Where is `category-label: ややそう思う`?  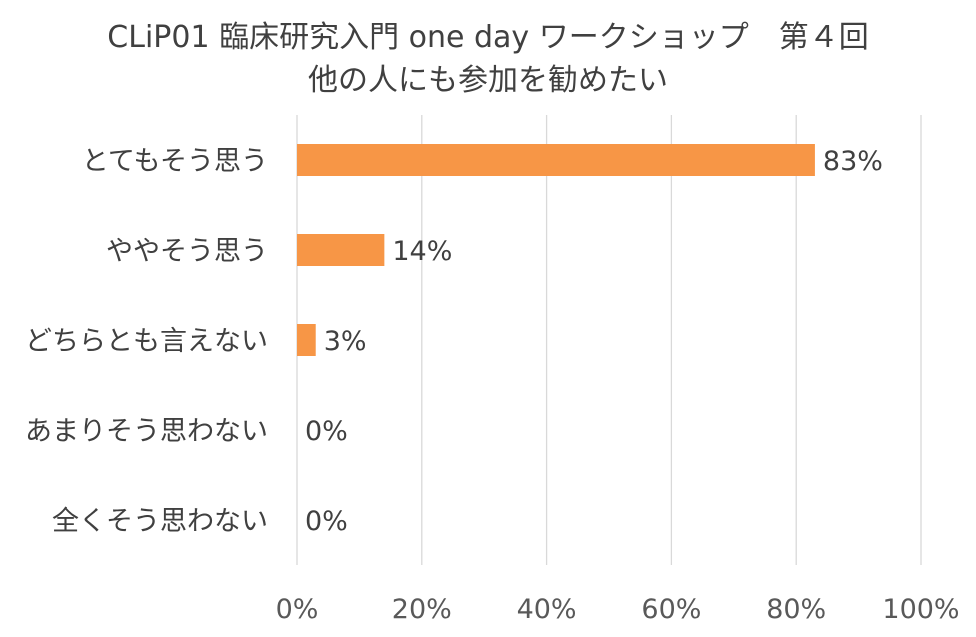 category-label: ややそう思う is located at coordinates (187, 251).